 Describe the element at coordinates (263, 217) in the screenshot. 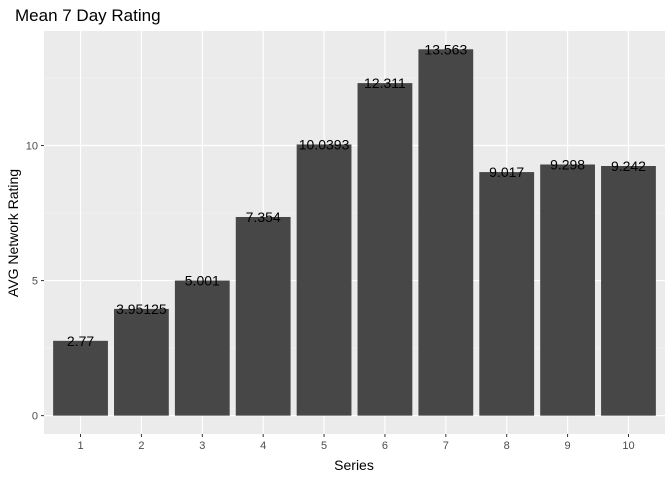

I see `data-label-series-4: 7.354` at that location.